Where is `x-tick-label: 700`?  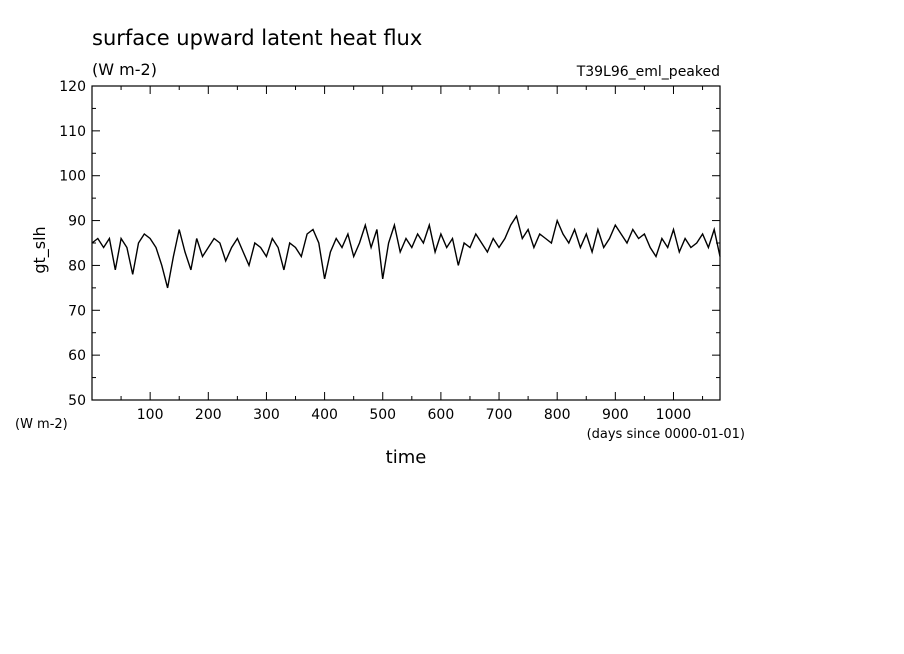 x-tick-label: 700 is located at coordinates (499, 415).